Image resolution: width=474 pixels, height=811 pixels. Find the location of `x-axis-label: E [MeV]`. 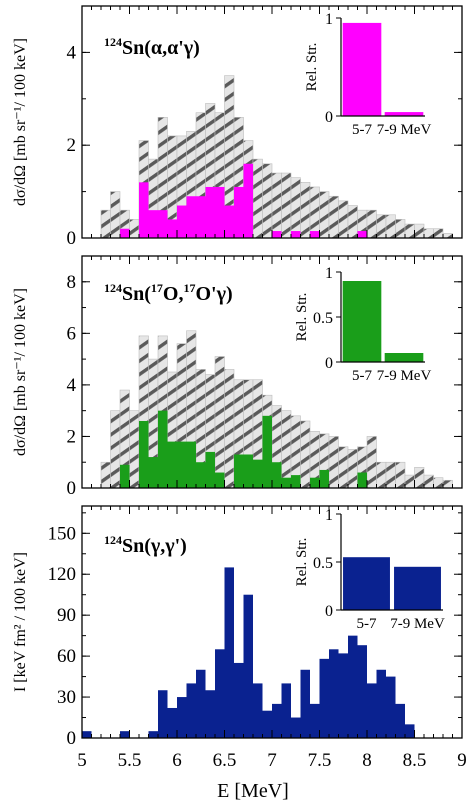

x-axis-label: E [MeV] is located at coordinates (253, 791).